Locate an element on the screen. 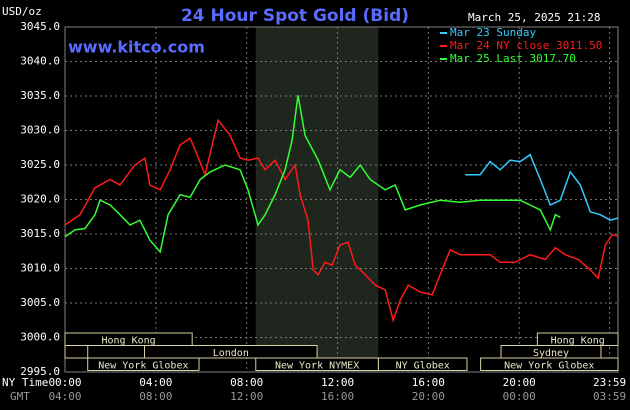  session-label: NY Globex is located at coordinates (423, 365).